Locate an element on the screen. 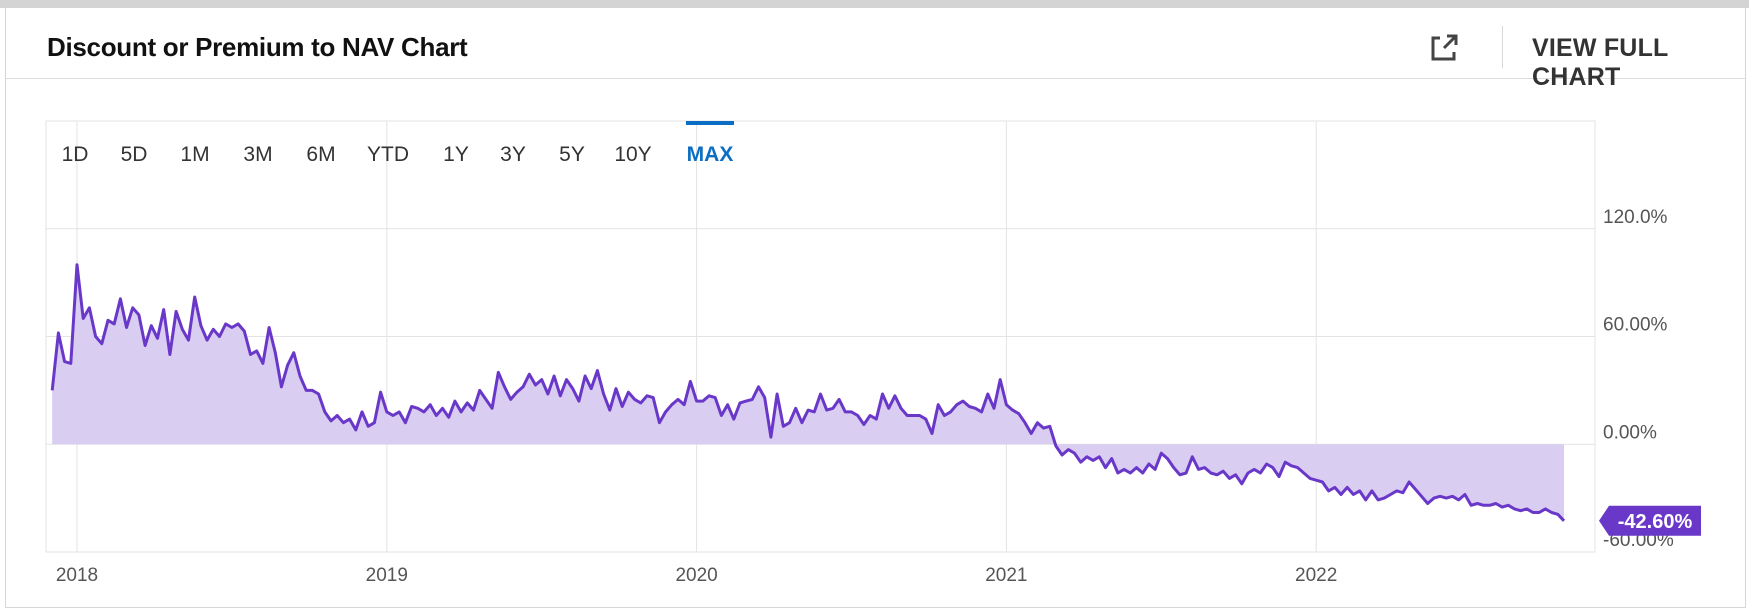 This screenshot has height=612, width=1749. range-button-max: MAX is located at coordinates (710, 154).